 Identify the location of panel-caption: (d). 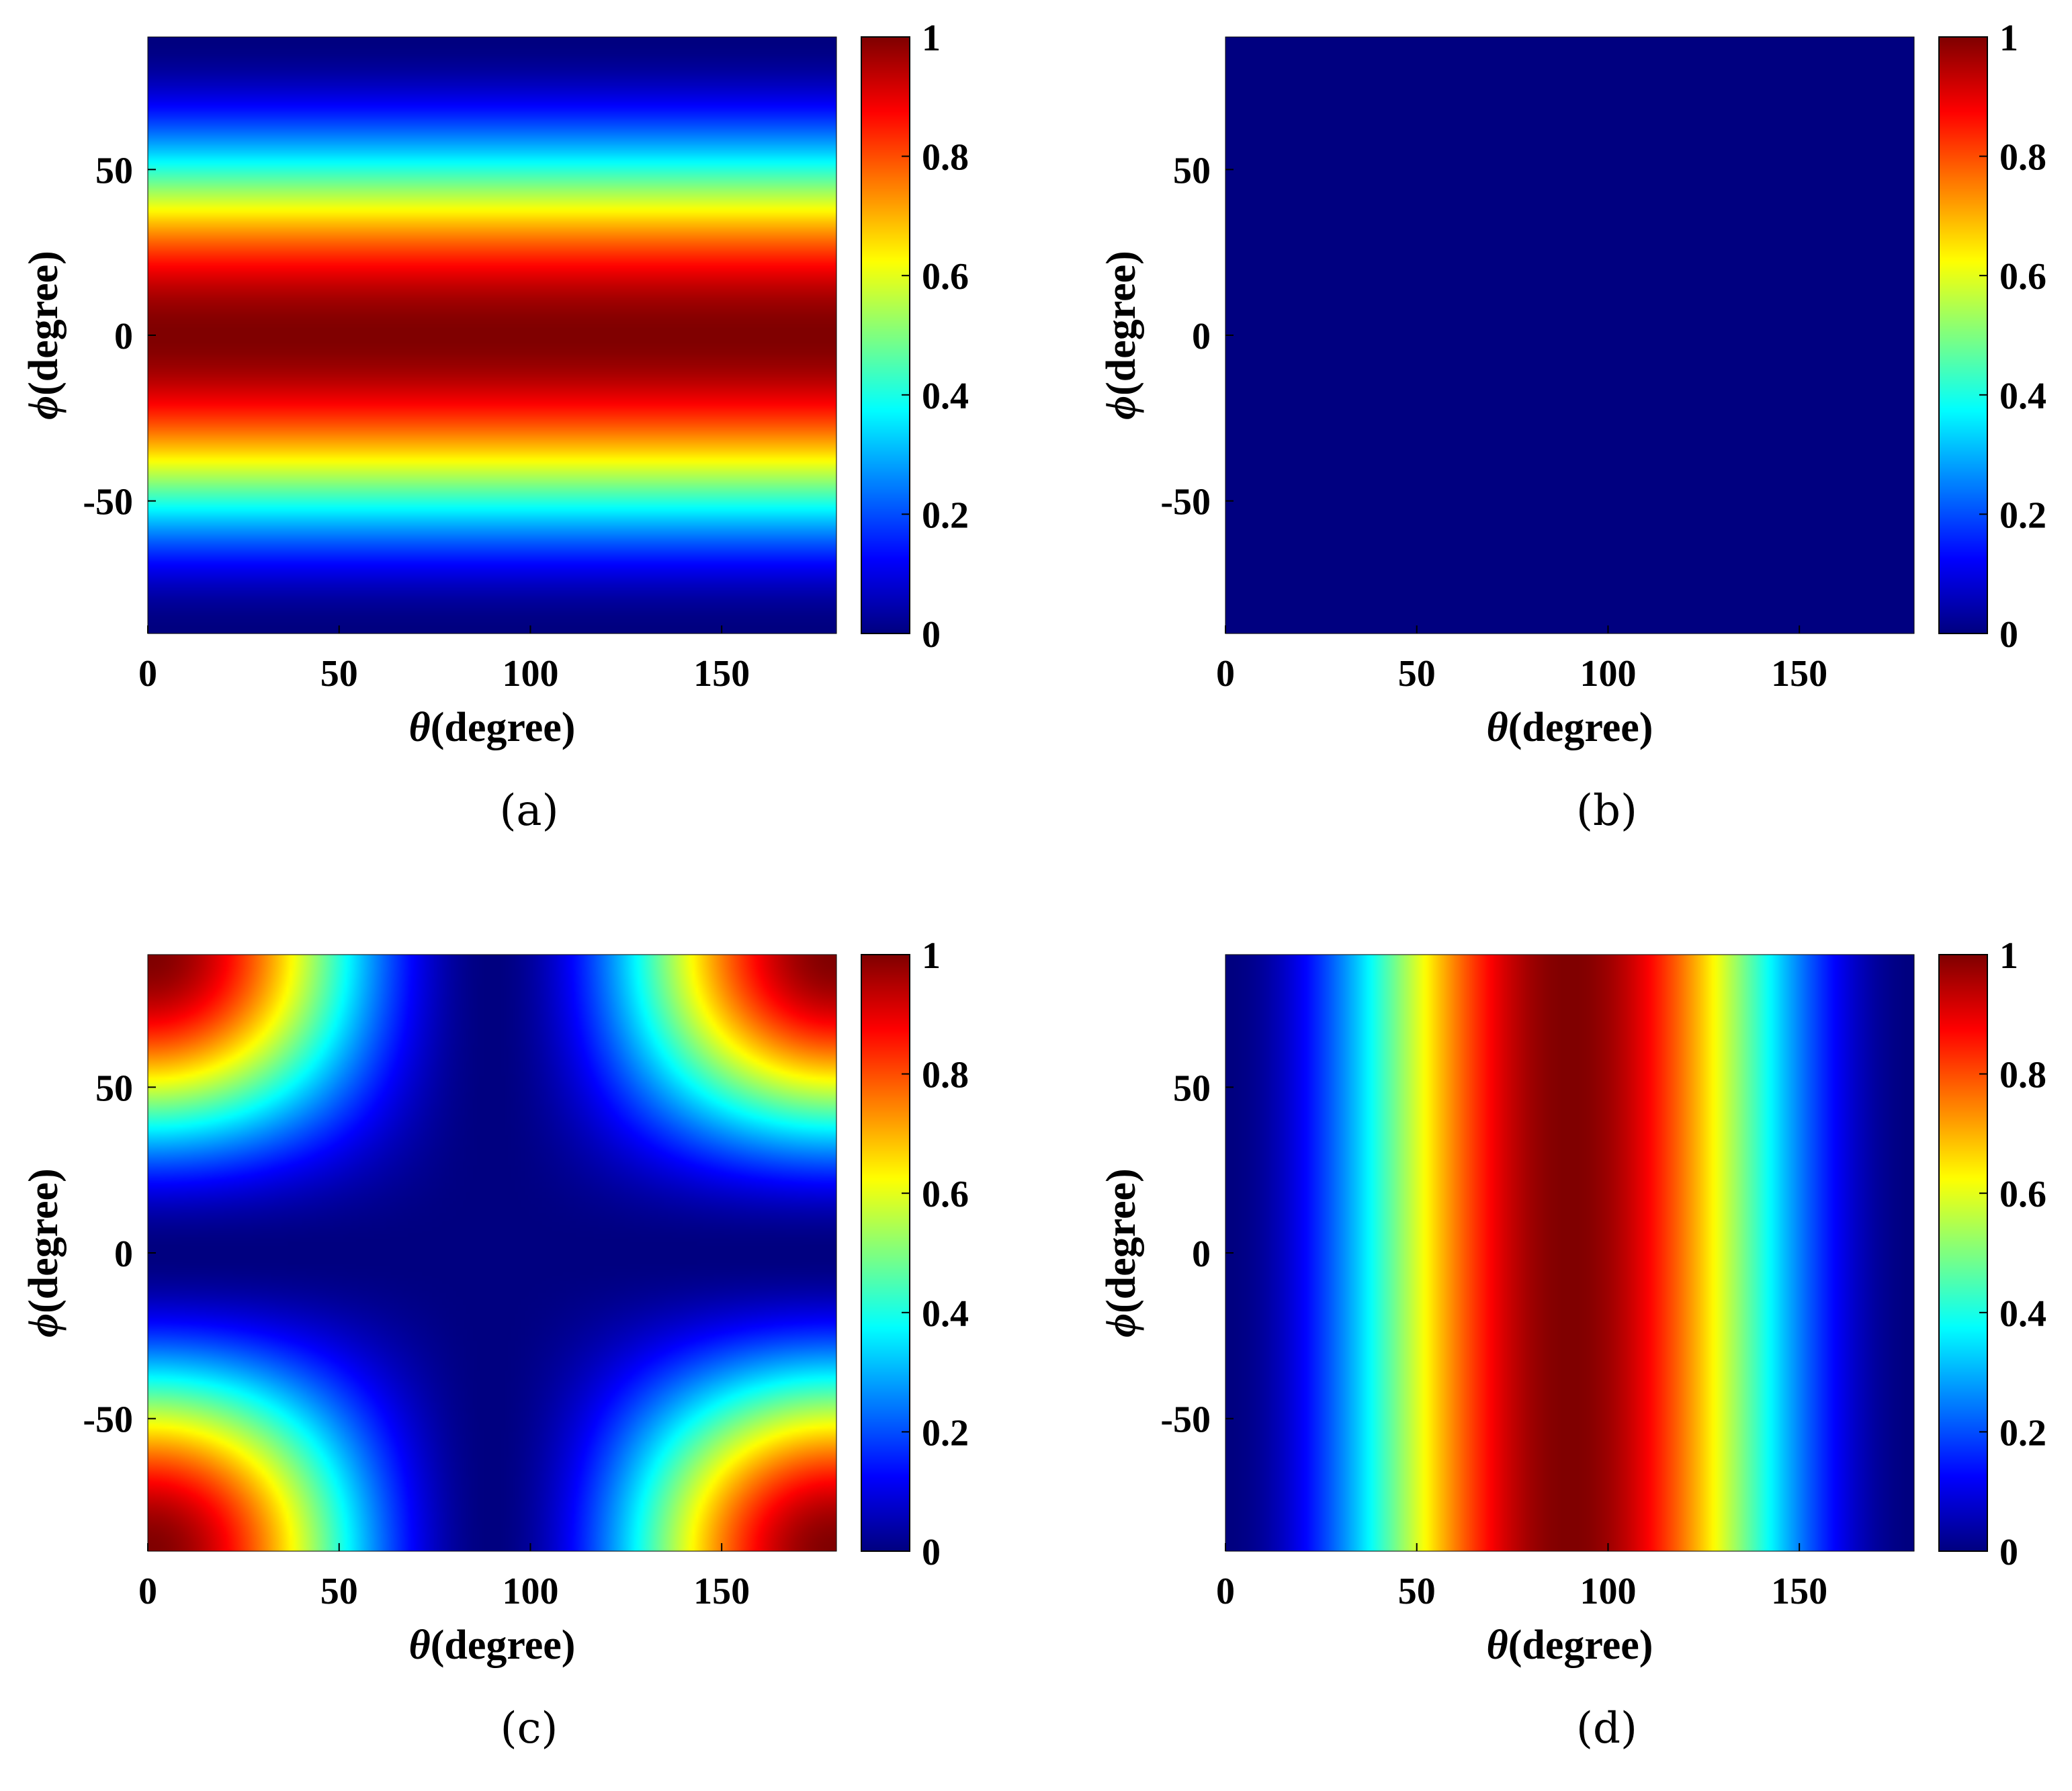
(1606, 1728).